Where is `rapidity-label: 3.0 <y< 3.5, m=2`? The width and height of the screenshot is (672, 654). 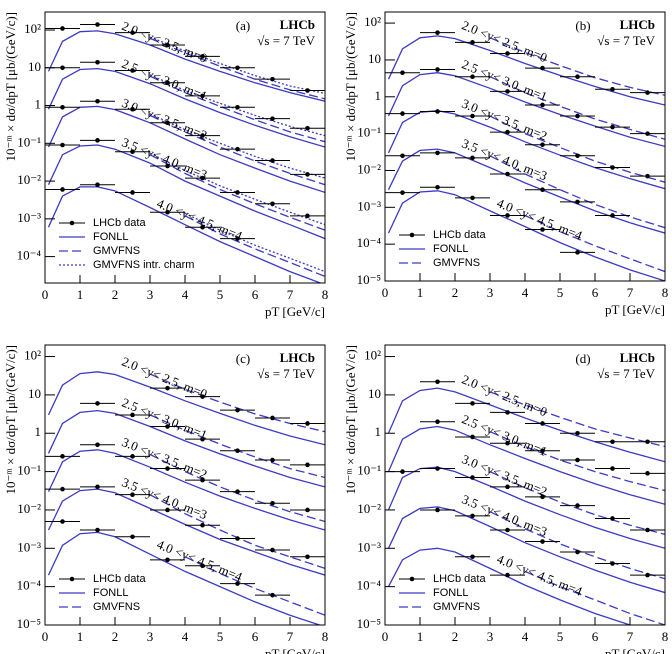
rapidity-label: 3.0 <y< 3.5, m=2 is located at coordinates (165, 119).